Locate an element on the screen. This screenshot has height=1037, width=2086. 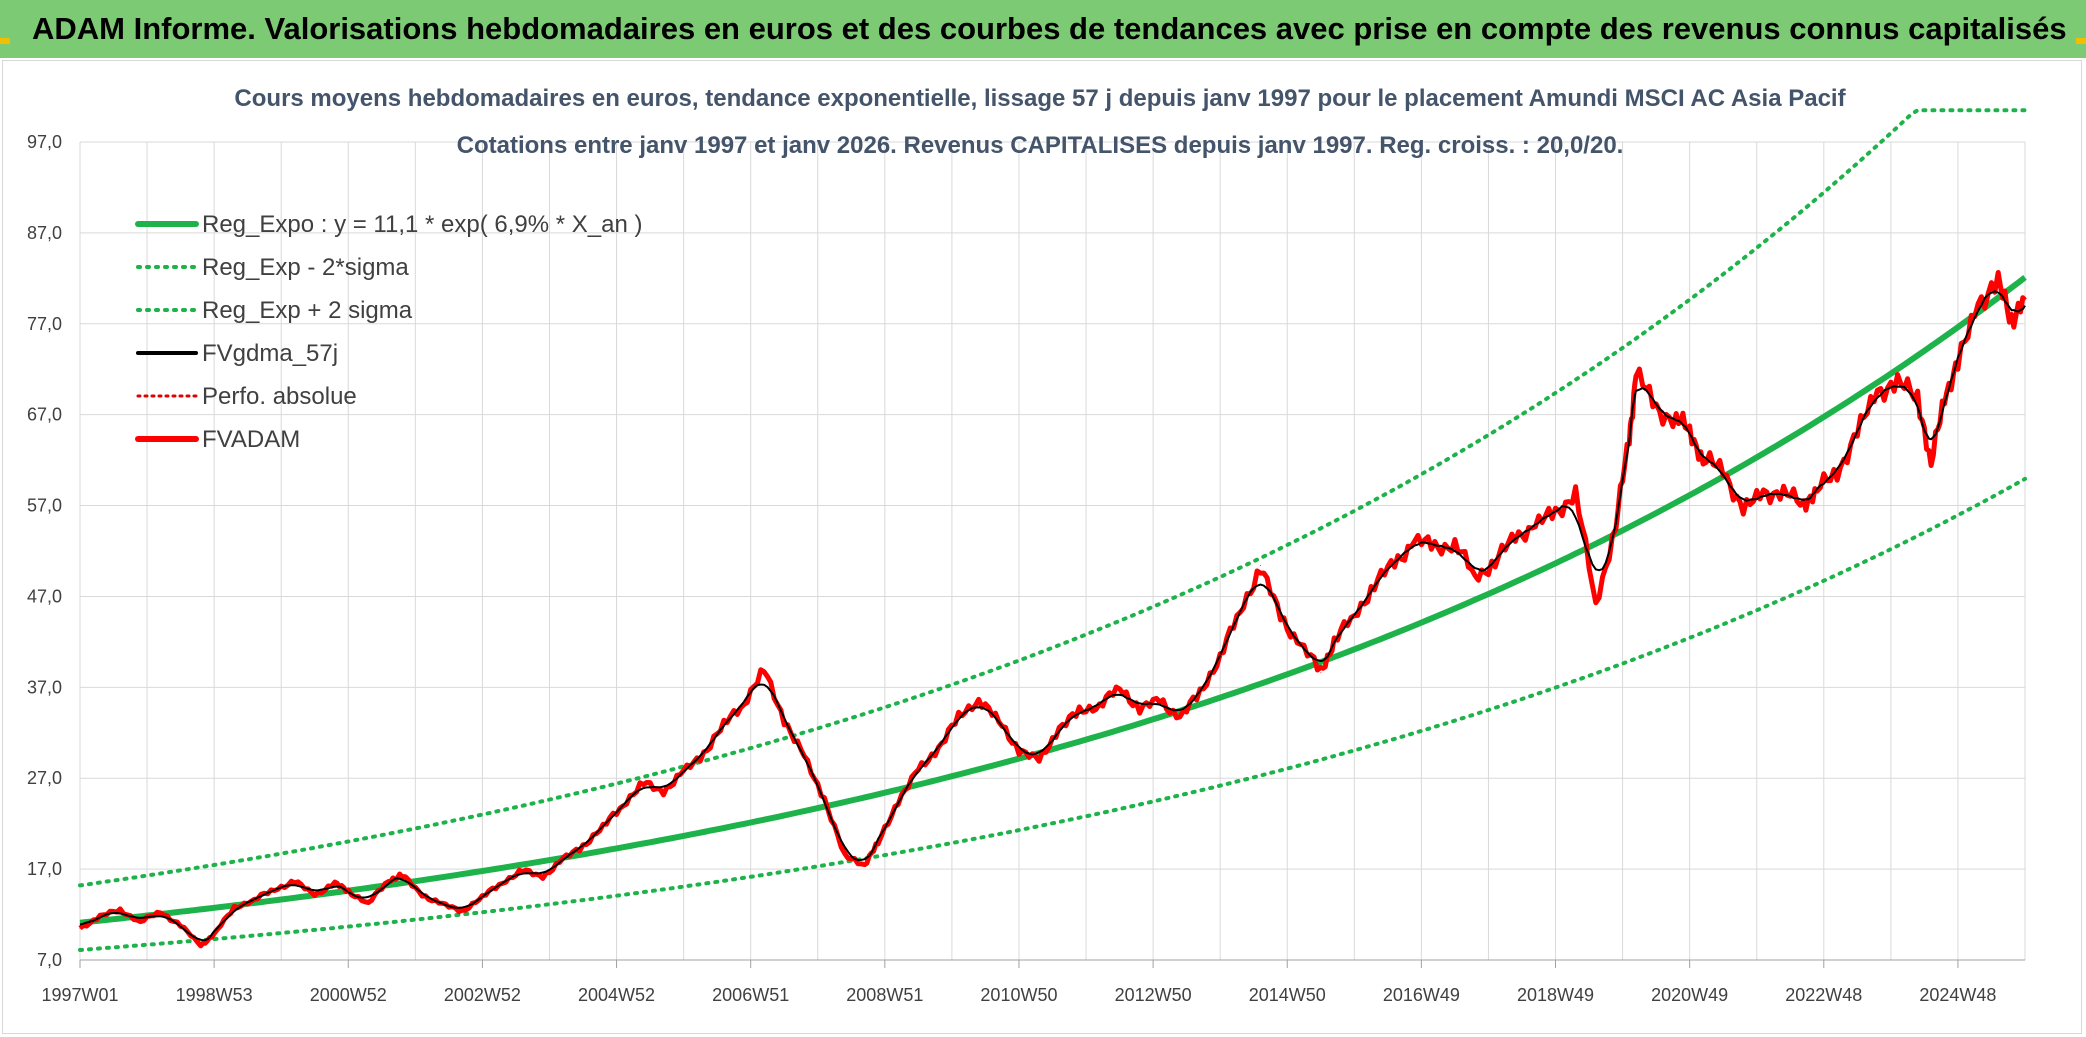
x-tick-label: 2012W50 is located at coordinates (1153, 995).